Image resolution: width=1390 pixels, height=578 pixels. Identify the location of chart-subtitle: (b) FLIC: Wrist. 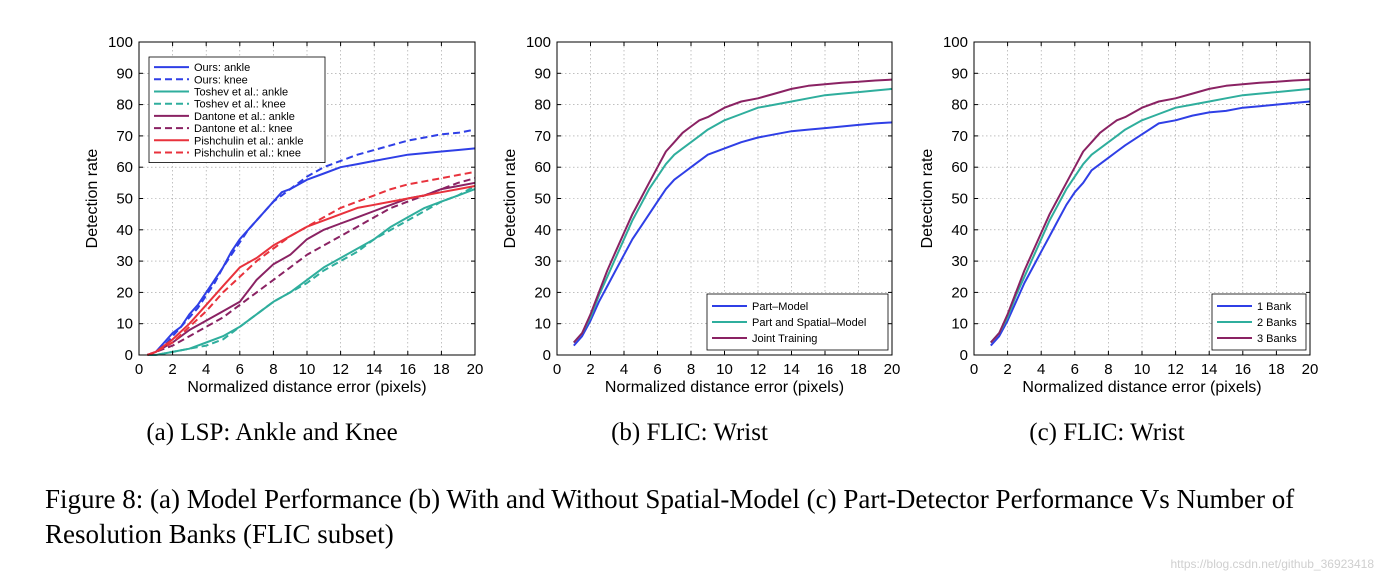
(689, 432).